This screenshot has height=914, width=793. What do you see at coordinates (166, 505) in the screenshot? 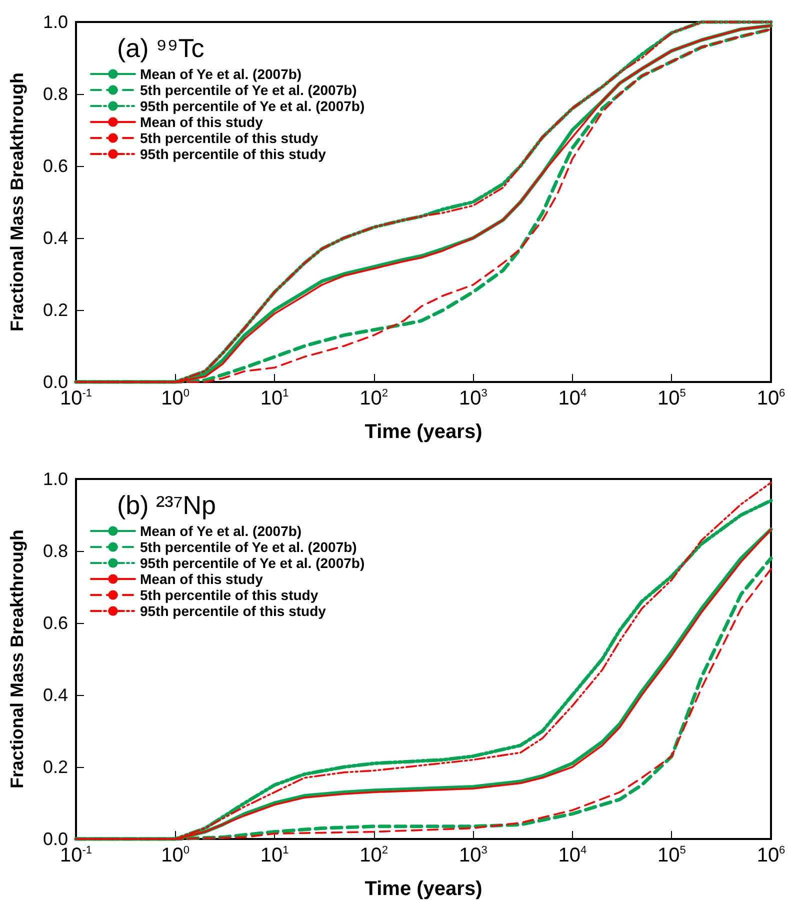
I see `chart-title: (b) ²³⁷Np` at bounding box center [166, 505].